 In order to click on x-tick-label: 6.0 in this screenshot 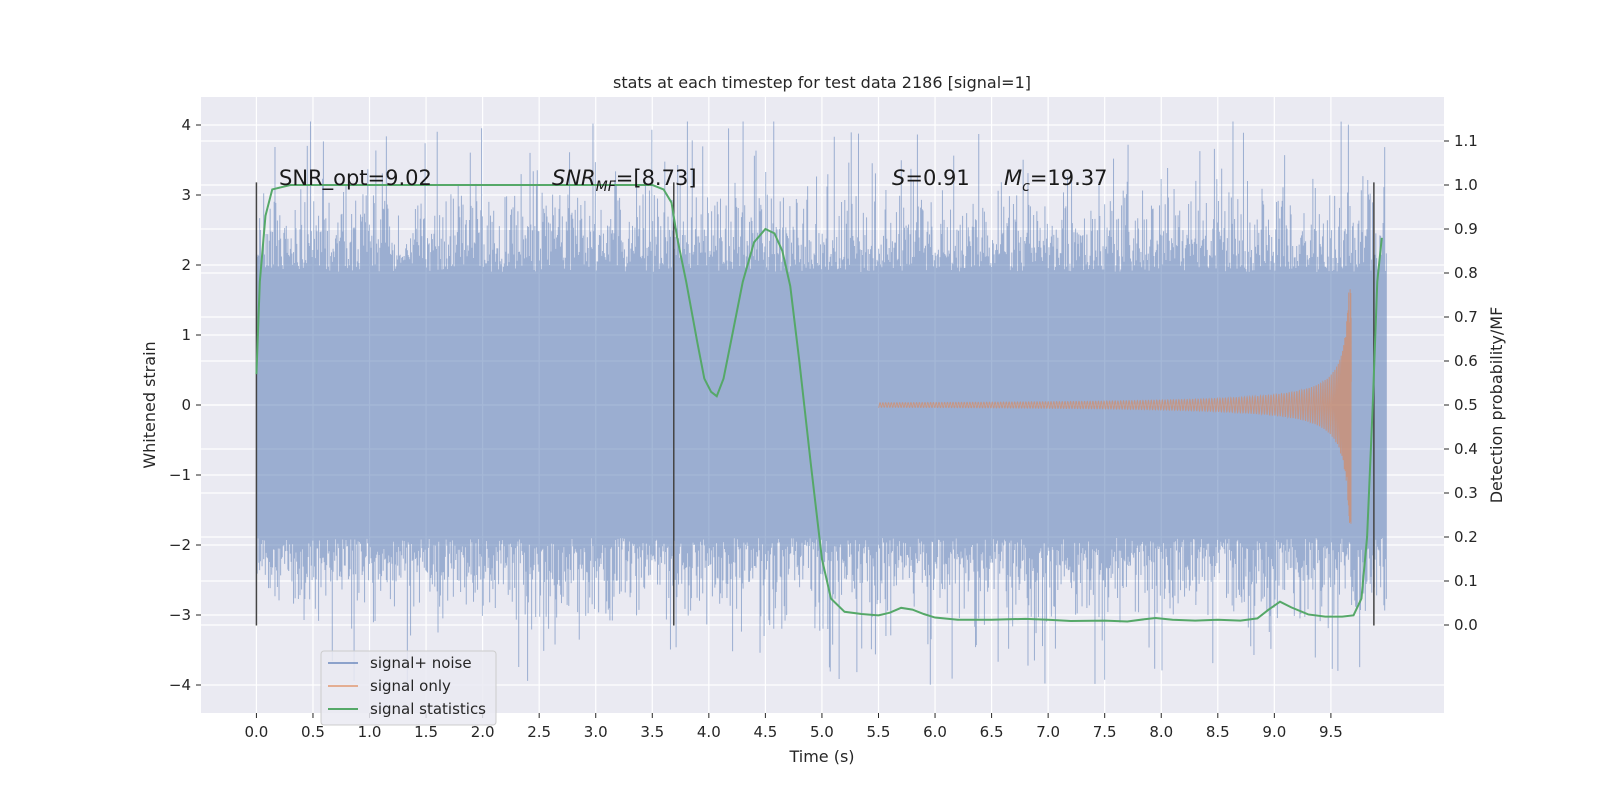, I will do `click(935, 732)`.